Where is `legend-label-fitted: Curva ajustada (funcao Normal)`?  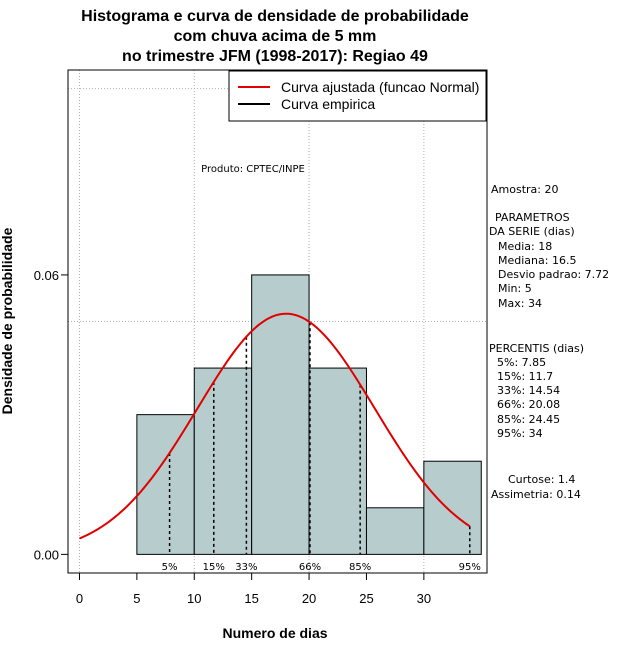
legend-label-fitted: Curva ajustada (funcao Normal) is located at coordinates (380, 87).